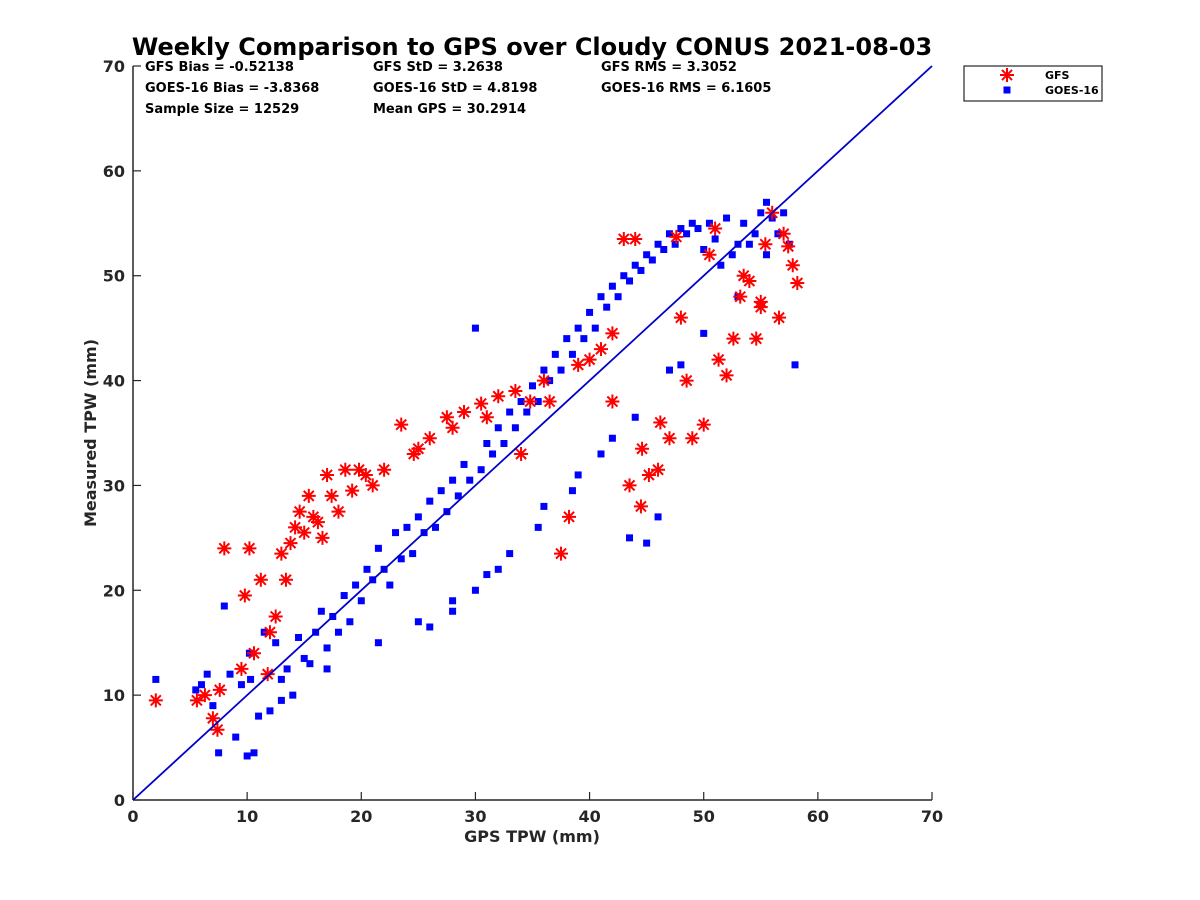  I want to click on y-tick-label: 70, so click(114, 66).